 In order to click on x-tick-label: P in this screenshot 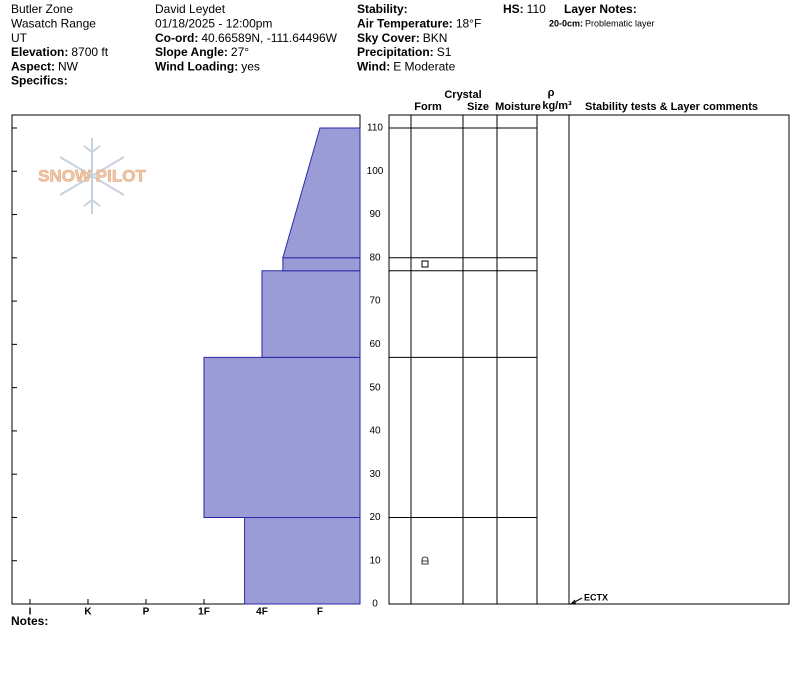, I will do `click(146, 612)`.